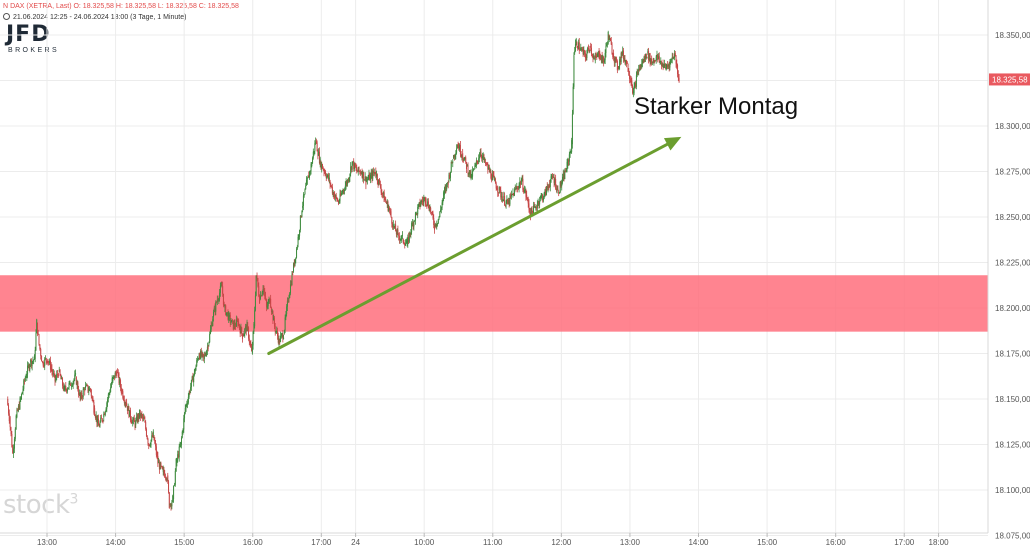 This screenshot has height=549, width=1030. Describe the element at coordinates (74, 499) in the screenshot. I see `watermark-superscript: 3` at that location.